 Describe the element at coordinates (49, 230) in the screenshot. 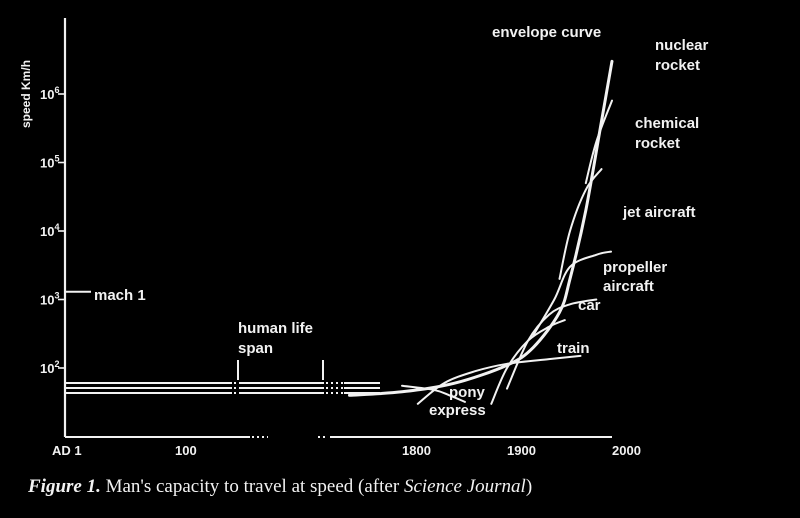

I see `y-tick-label: 10⁴` at that location.